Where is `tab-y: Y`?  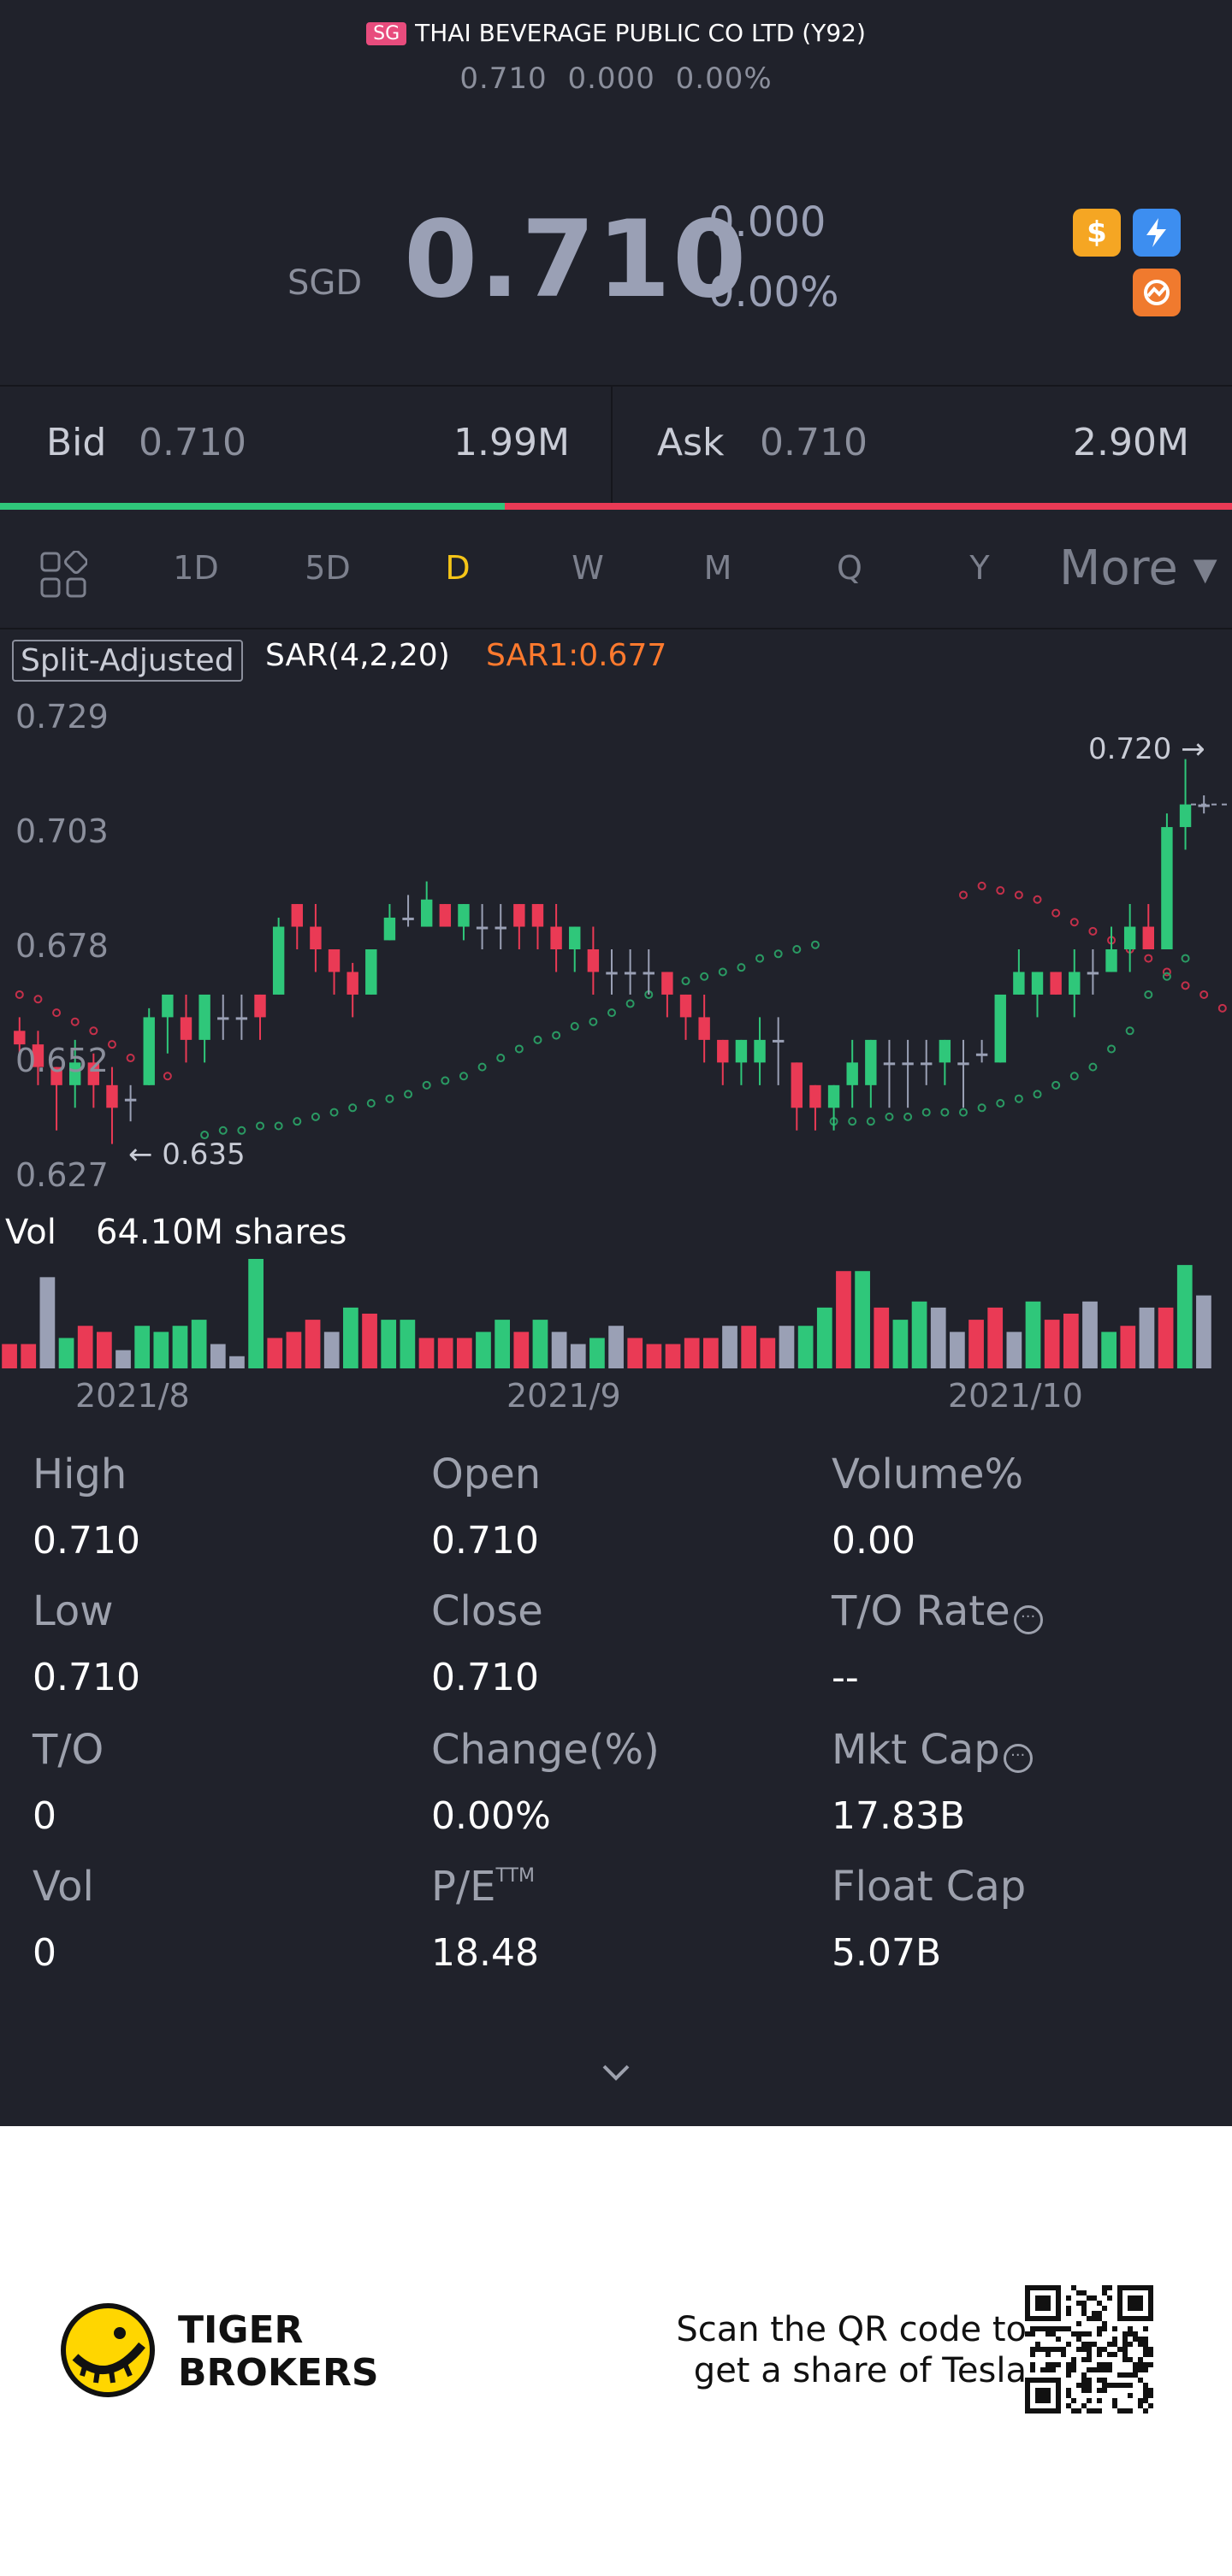
tab-y: Y is located at coordinates (979, 568).